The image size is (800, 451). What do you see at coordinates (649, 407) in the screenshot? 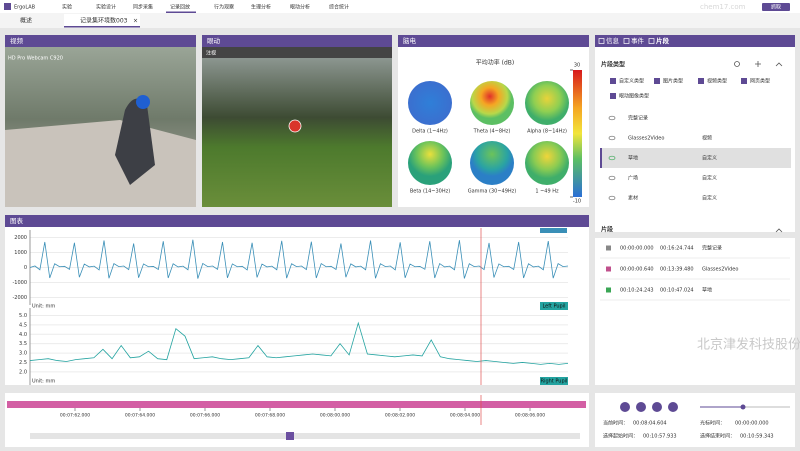
I see `player-buttons` at bounding box center [649, 407].